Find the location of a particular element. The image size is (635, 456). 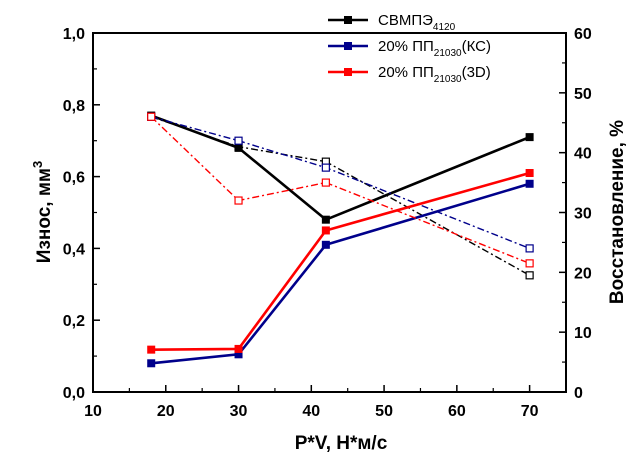

left-y-tick-label: 0,0 is located at coordinates (74, 393).